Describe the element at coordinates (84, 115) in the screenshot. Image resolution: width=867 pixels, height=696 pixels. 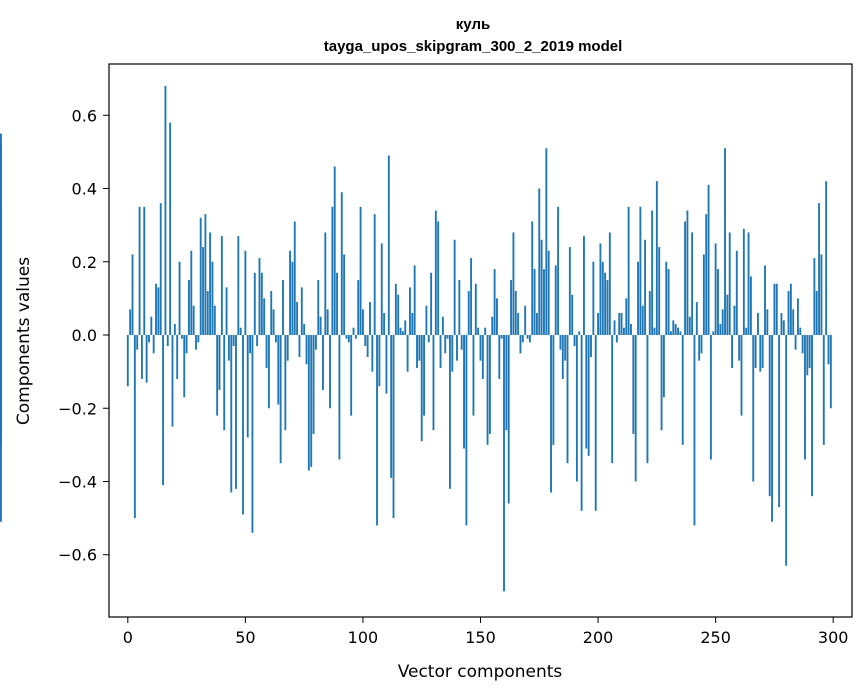
I see `y-tick-label: 0.6` at that location.